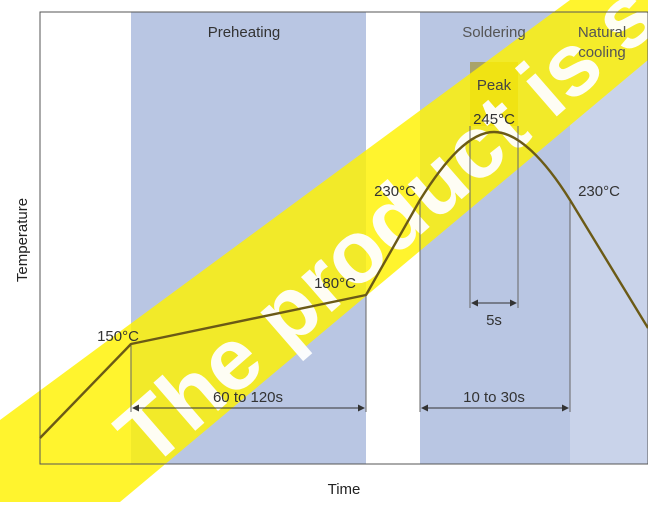  I want to click on temp-label-150: 150°C, so click(118, 336).